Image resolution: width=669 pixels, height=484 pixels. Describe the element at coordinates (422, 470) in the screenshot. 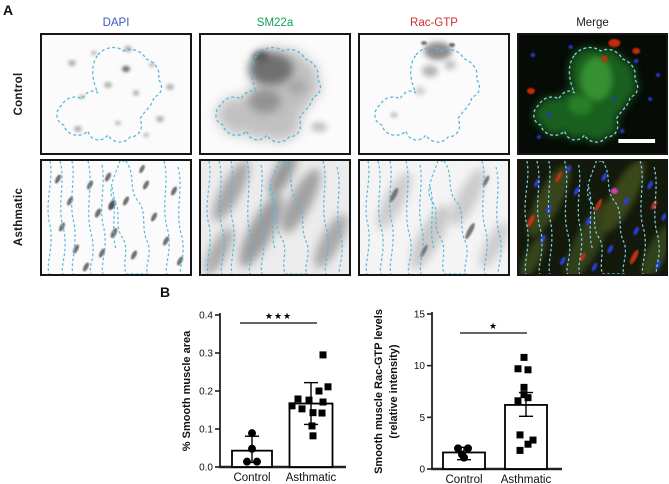

I see `svg-text: 0` at that location.